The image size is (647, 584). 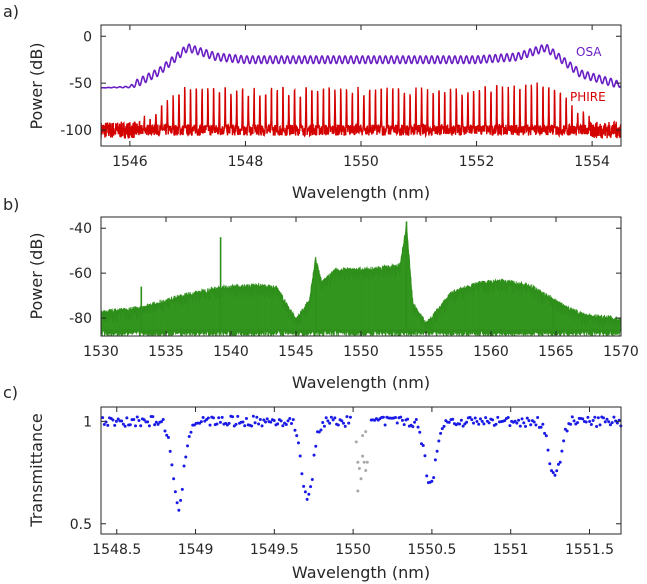 What do you see at coordinates (36, 470) in the screenshot?
I see `panel-c-ylabel: Transmittance` at bounding box center [36, 470].